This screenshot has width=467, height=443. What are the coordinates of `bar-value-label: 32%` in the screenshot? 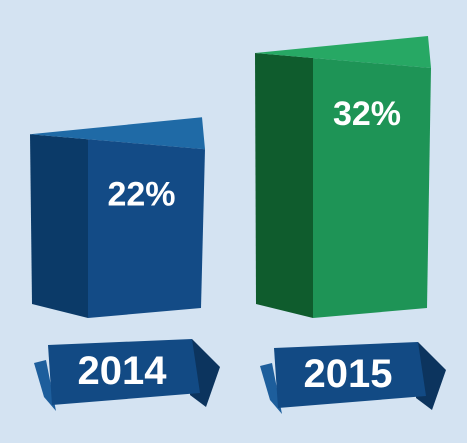 It's located at (367, 114).